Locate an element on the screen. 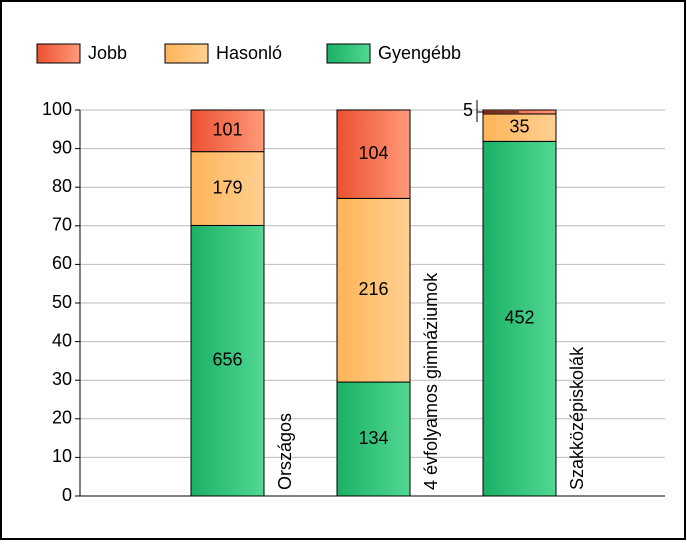  y-tick-label: 100 is located at coordinates (57, 109).